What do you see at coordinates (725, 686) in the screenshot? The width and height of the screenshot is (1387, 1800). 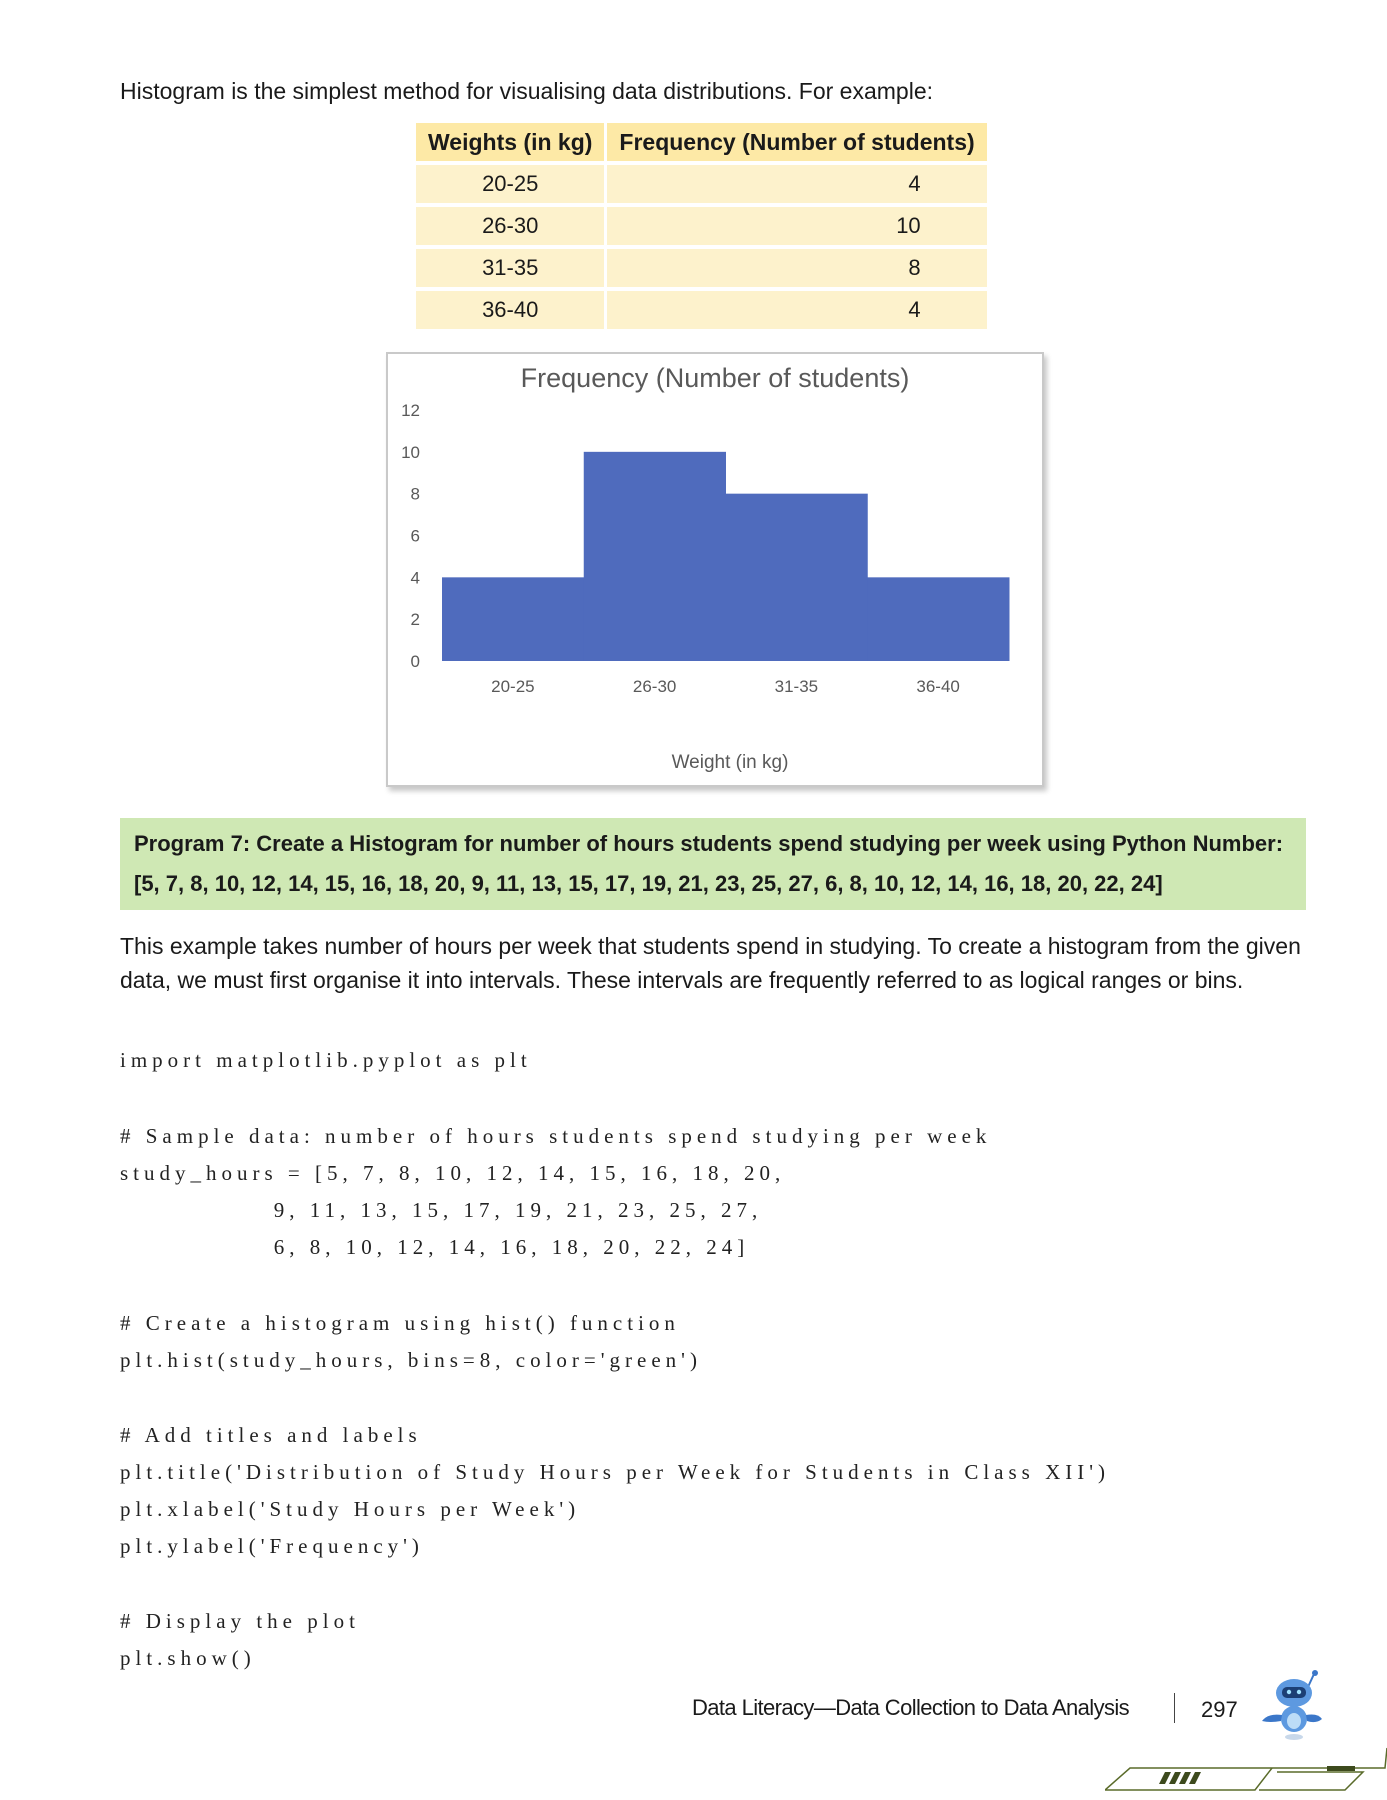 I see `x-axis-ticks: 20-25 26-30 31-35 36-40` at bounding box center [725, 686].